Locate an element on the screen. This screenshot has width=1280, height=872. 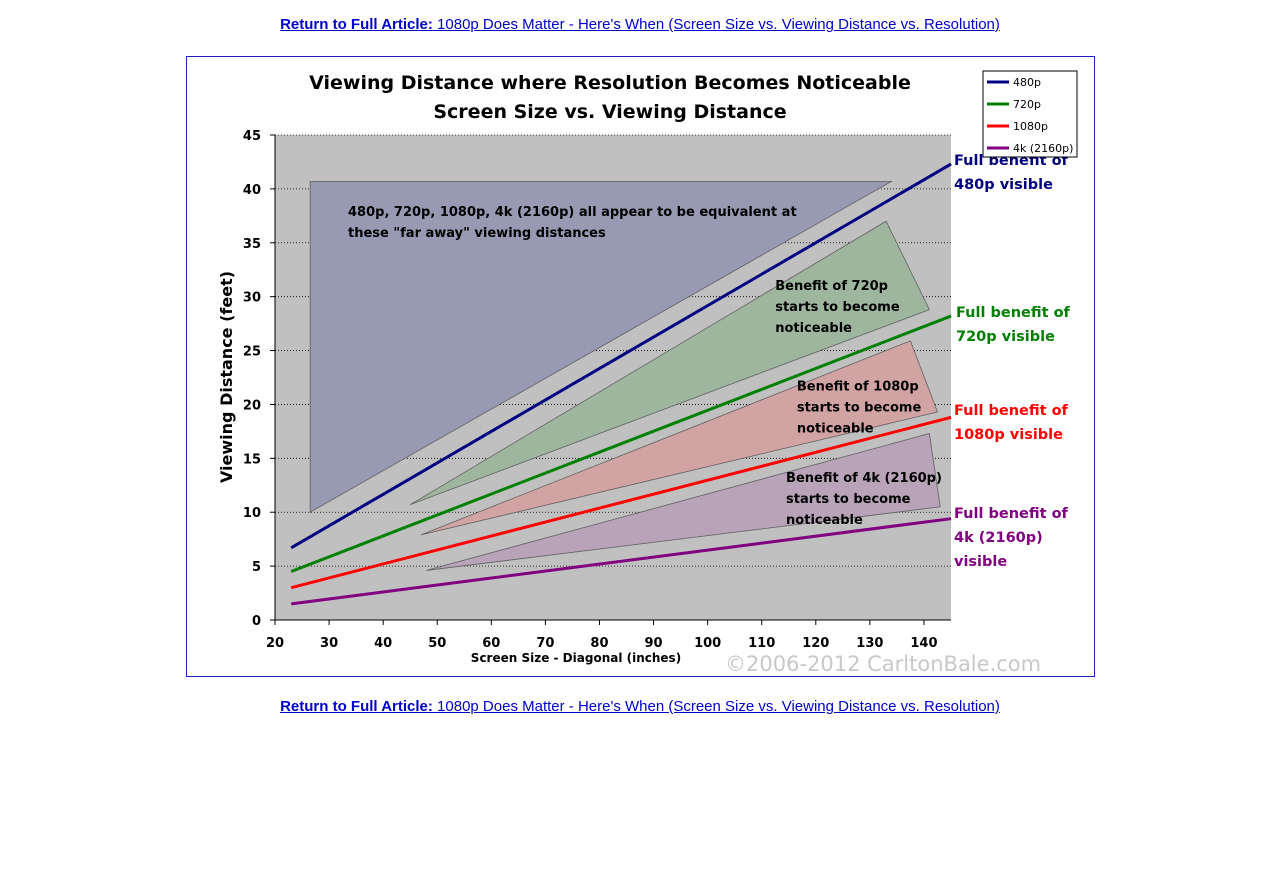
x-tick-label-100: 100 is located at coordinates (707, 643).